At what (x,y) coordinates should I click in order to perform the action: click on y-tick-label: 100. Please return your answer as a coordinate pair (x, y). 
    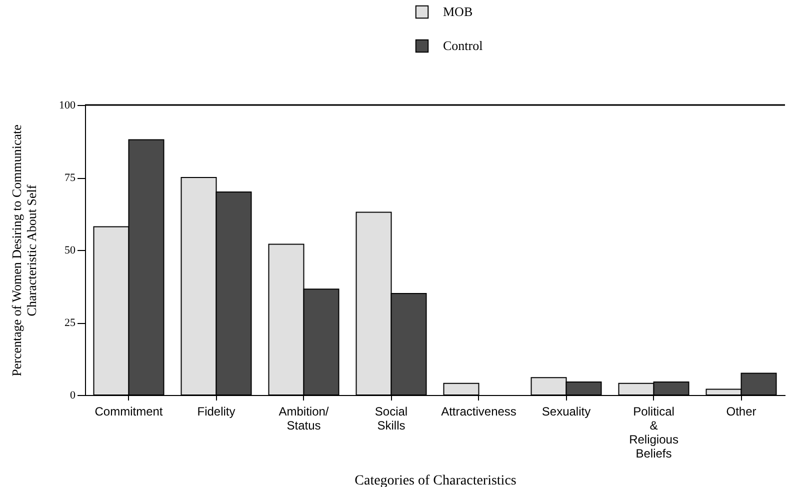
    Looking at the image, I should click on (67, 106).